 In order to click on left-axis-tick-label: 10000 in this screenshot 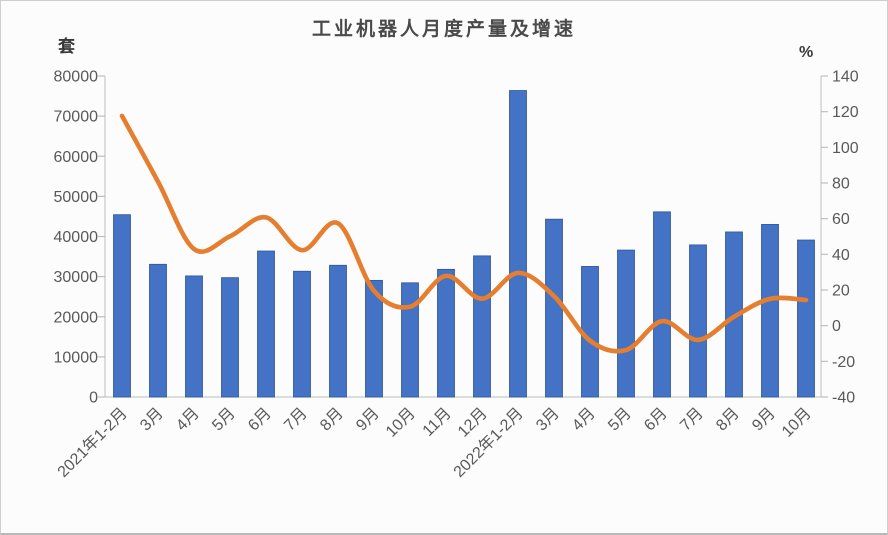, I will do `click(76, 357)`.